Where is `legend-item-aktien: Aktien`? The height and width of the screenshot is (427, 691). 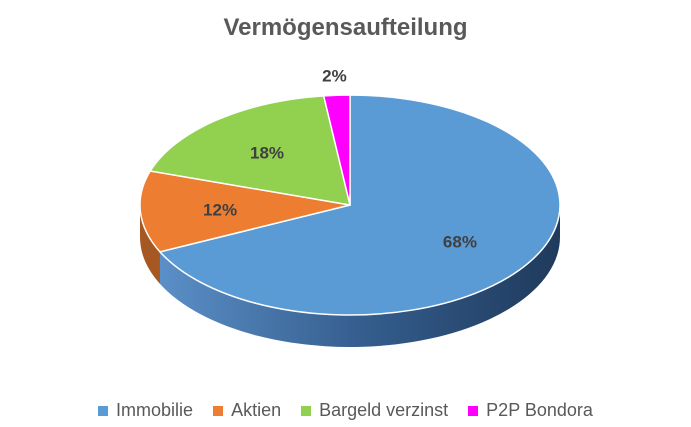
legend-item-aktien: Aktien is located at coordinates (247, 410).